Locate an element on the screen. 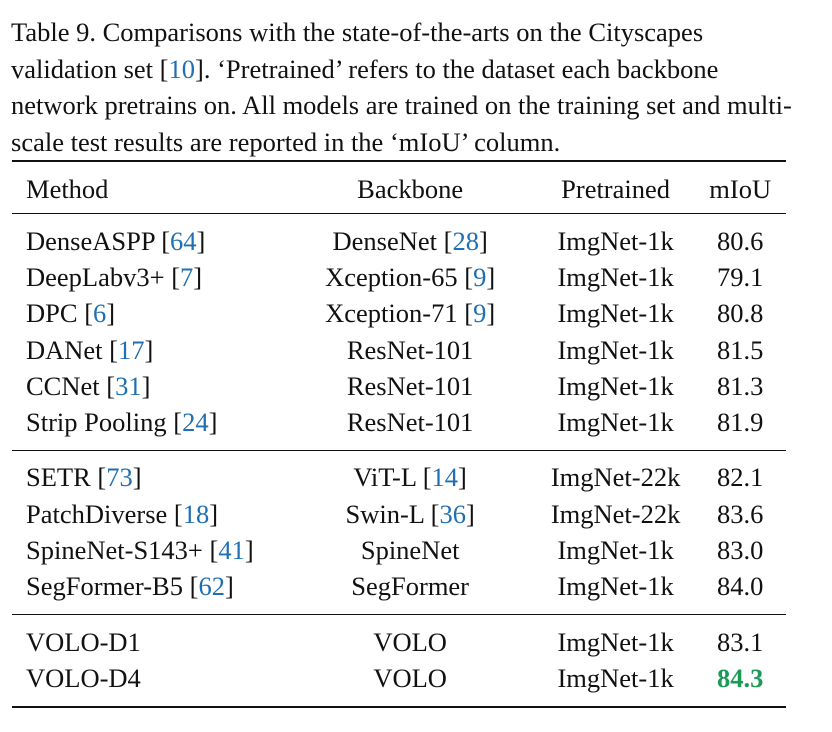  miou-cell-text: 81.9 is located at coordinates (740, 422).